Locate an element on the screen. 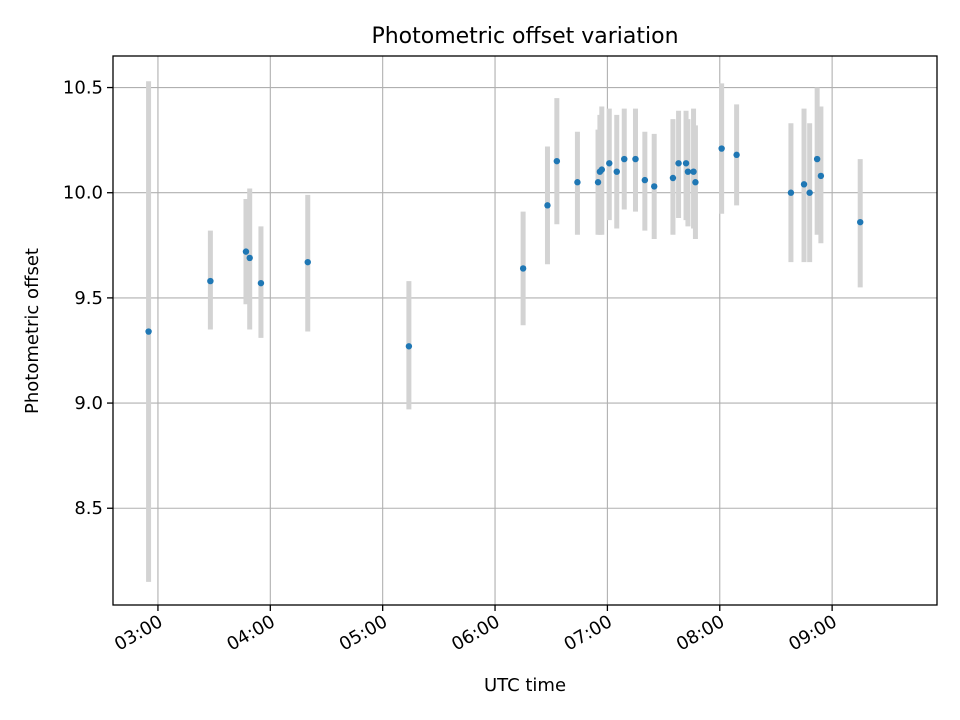 The image size is (960, 720). chart-title: Photometric offset variation is located at coordinates (524, 36).